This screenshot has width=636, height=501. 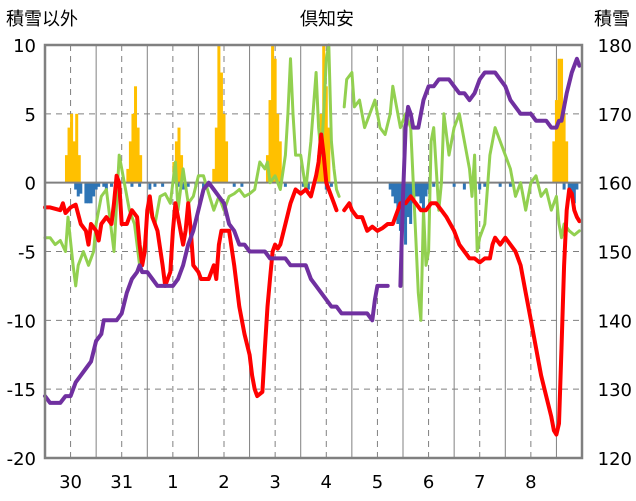 What do you see at coordinates (327, 19) in the screenshot?
I see `chart-title: 倶知安` at bounding box center [327, 19].